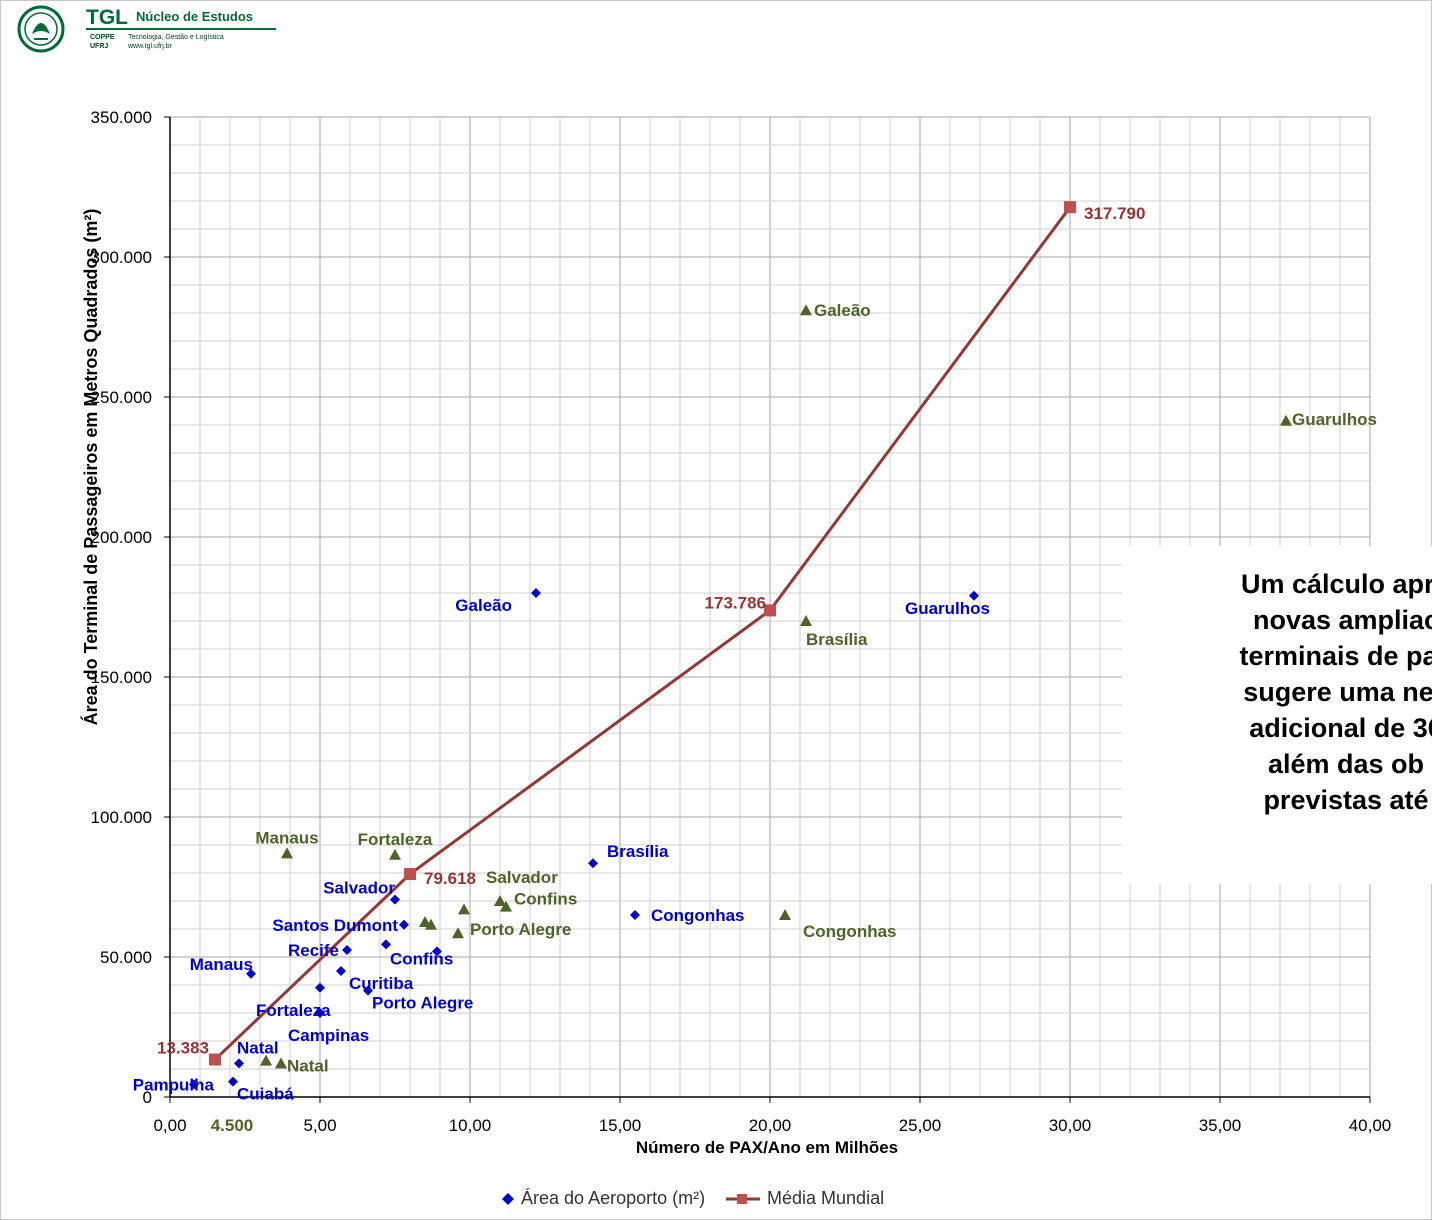 Image resolution: width=1432 pixels, height=1220 pixels. What do you see at coordinates (319, 1125) in the screenshot?
I see `x-tick-label: 5,00` at bounding box center [319, 1125].